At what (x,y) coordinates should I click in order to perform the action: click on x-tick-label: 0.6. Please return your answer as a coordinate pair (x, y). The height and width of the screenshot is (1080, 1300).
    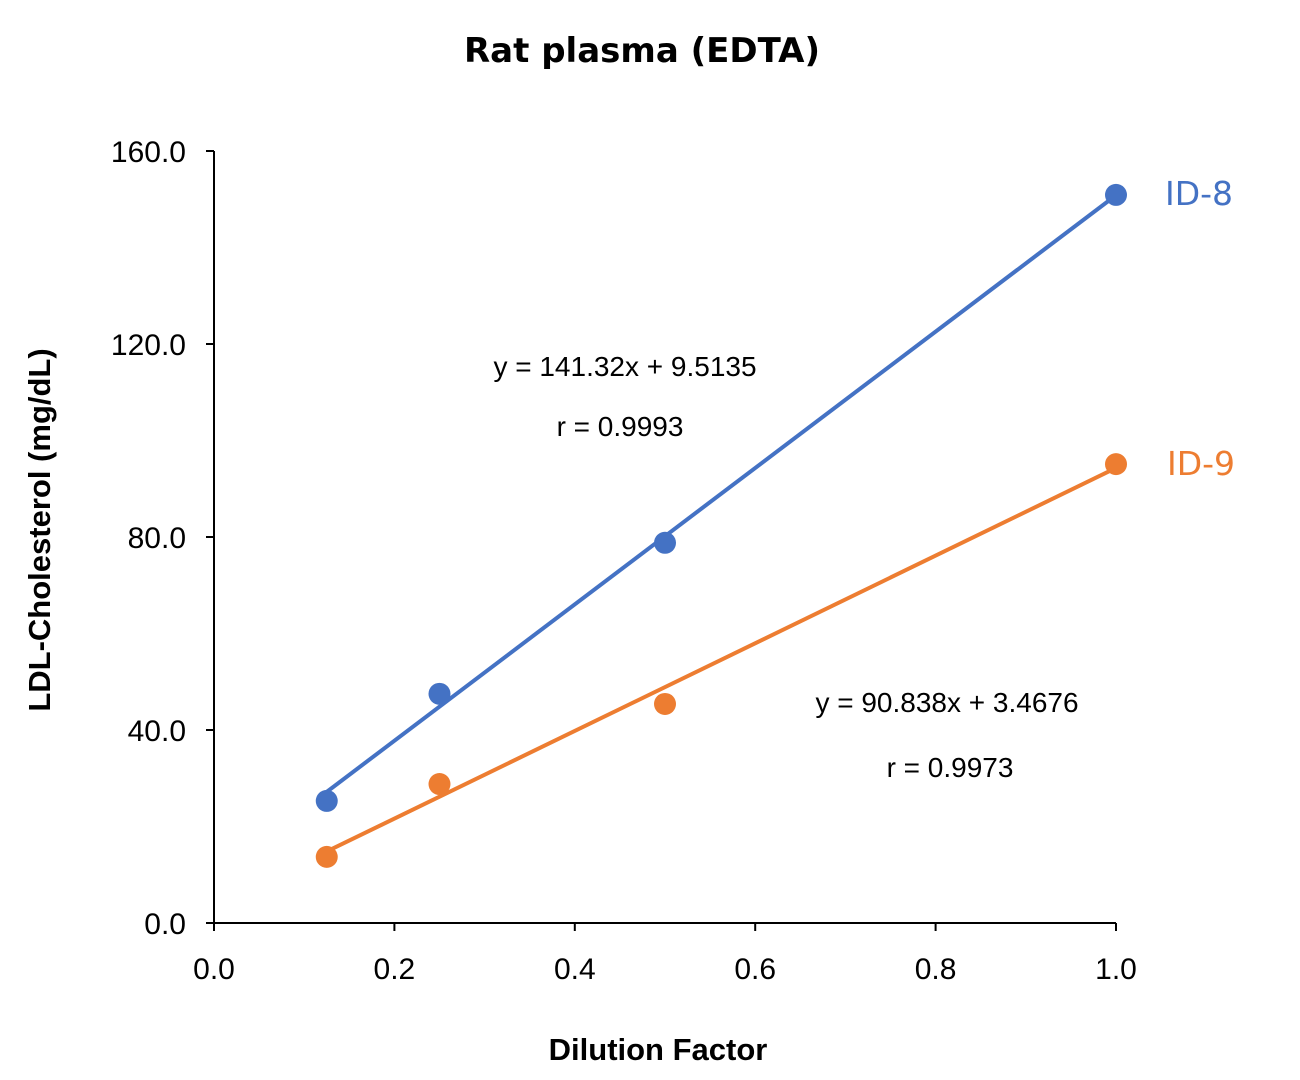
    Looking at the image, I should click on (755, 969).